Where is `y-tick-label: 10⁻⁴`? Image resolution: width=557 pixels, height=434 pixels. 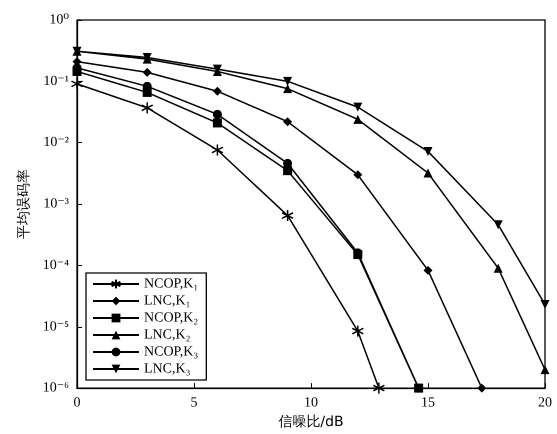
y-tick-label: 10⁻⁴ is located at coordinates (56, 265).